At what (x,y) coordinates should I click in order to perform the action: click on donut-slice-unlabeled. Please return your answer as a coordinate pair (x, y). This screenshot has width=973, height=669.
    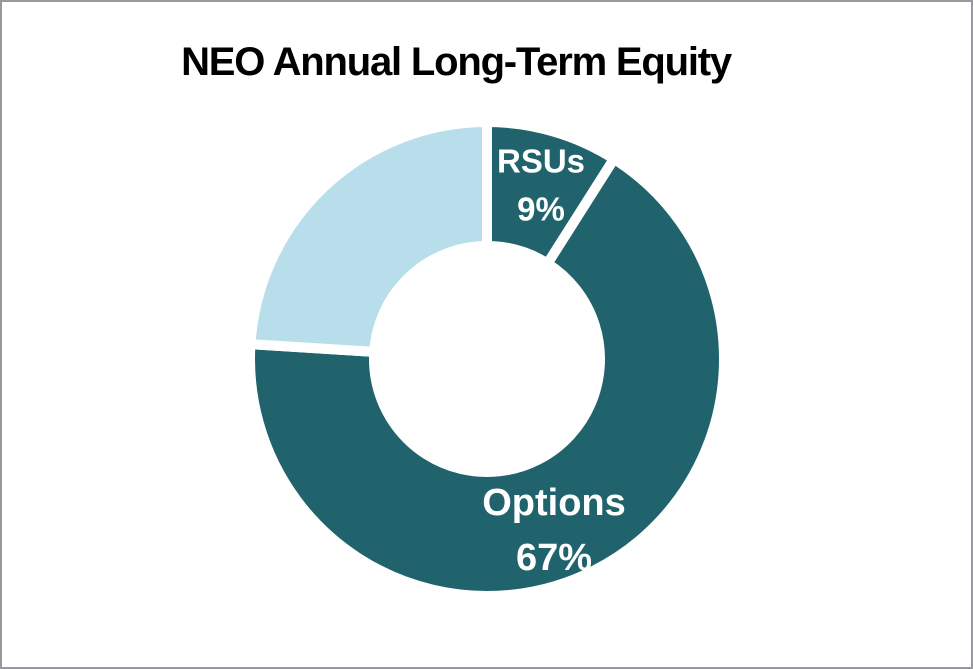
    Looking at the image, I should click on (368, 237).